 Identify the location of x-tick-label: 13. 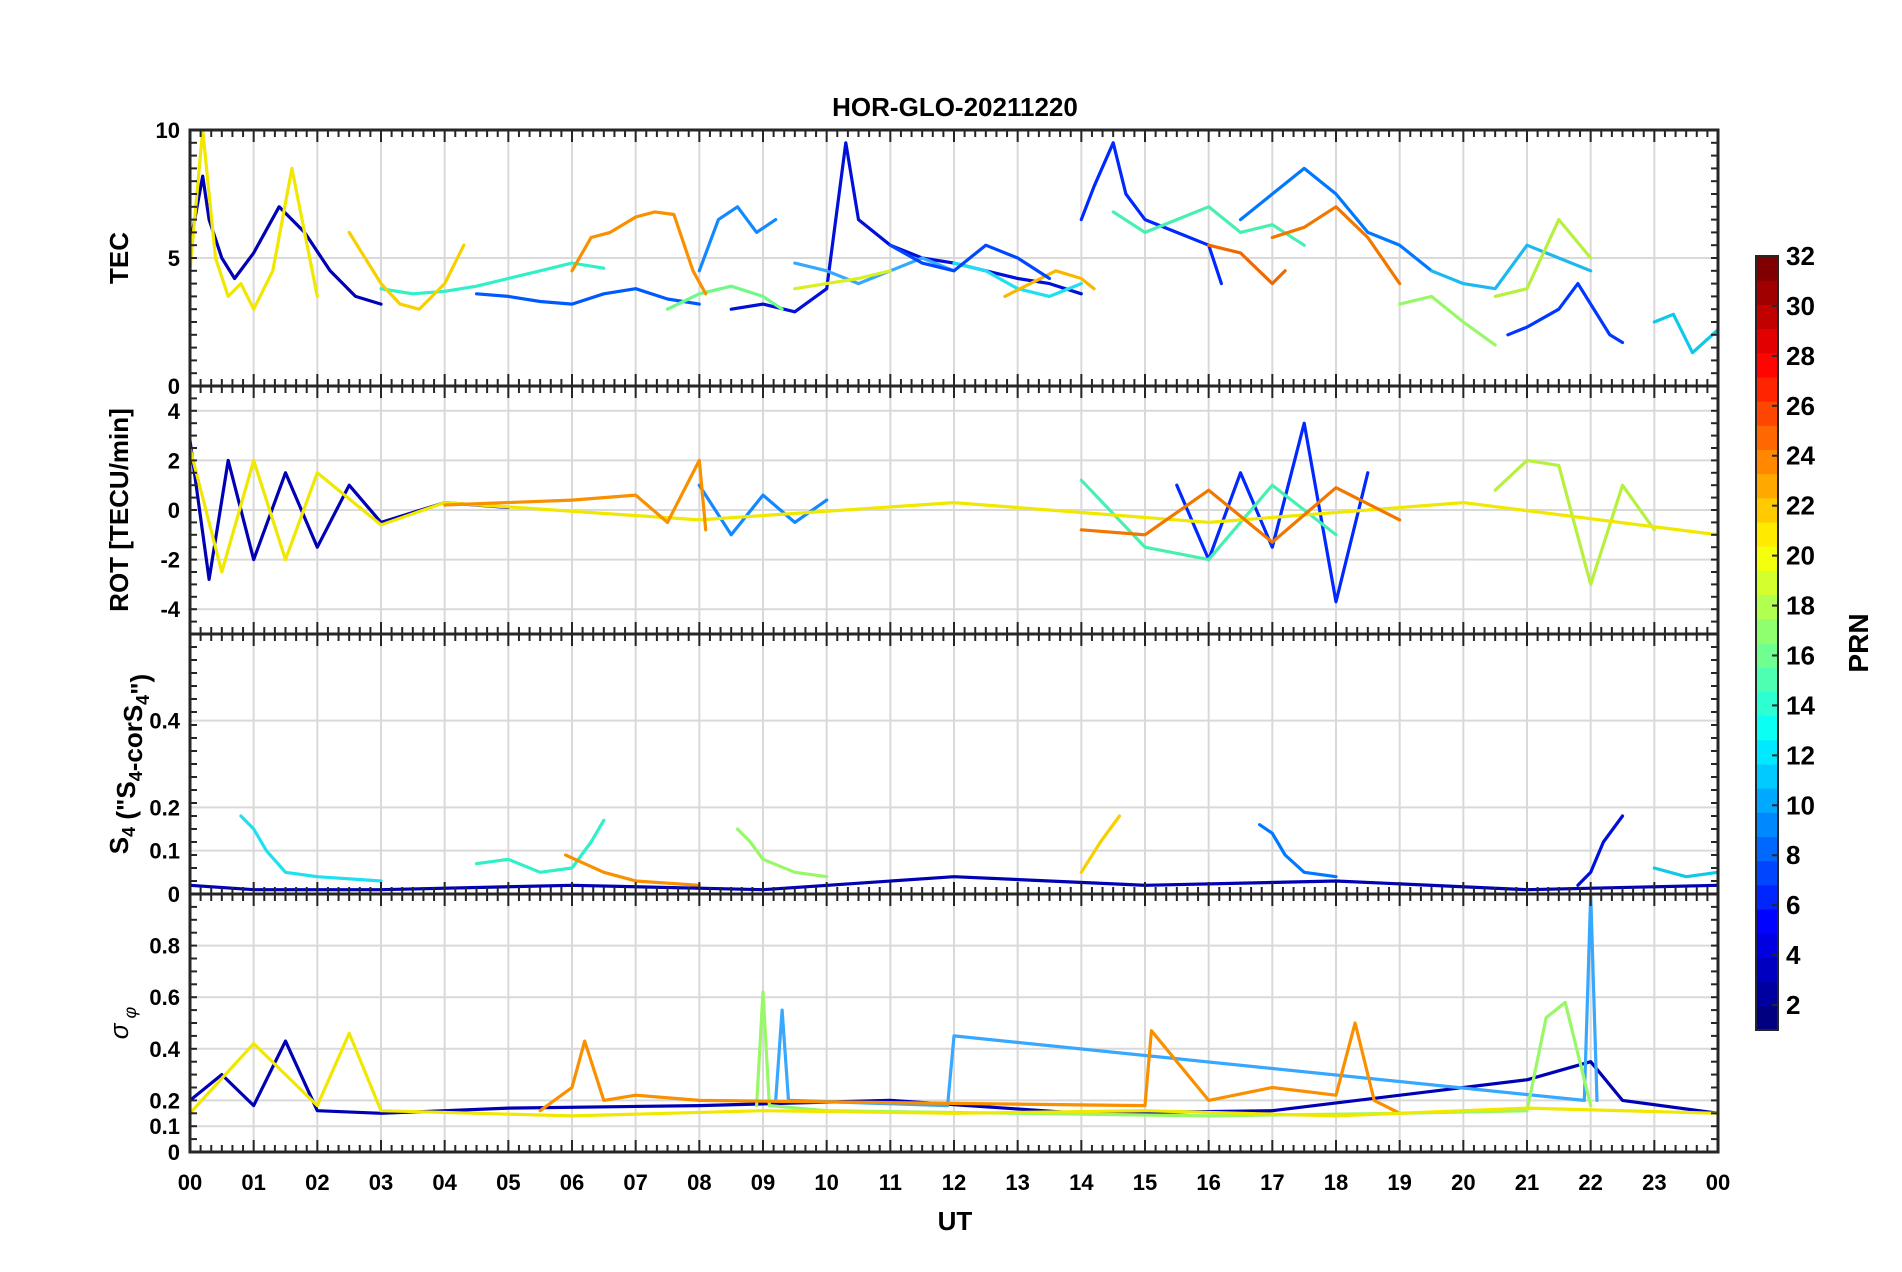
(1017, 1182).